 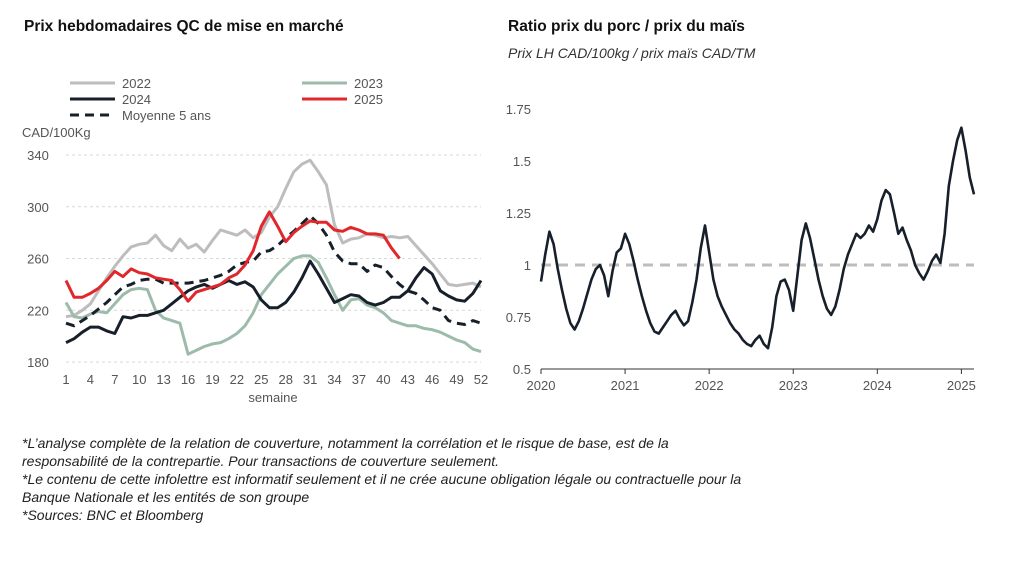 I want to click on x-tick-label: 4, so click(x=90, y=379).